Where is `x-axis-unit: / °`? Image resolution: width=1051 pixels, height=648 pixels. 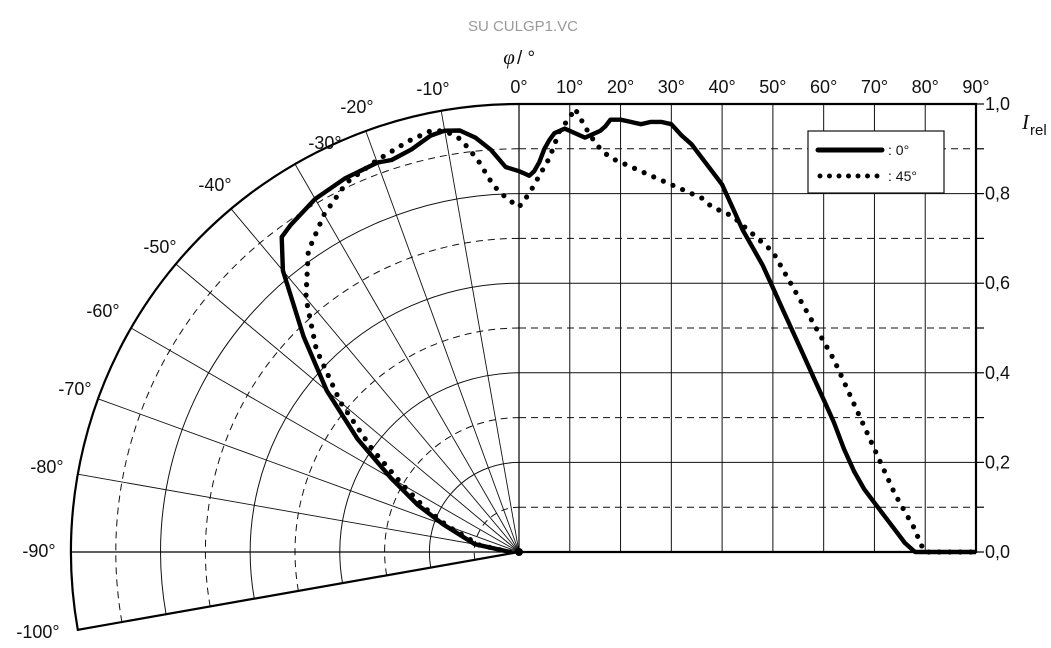 x-axis-unit: / ° is located at coordinates (526, 58).